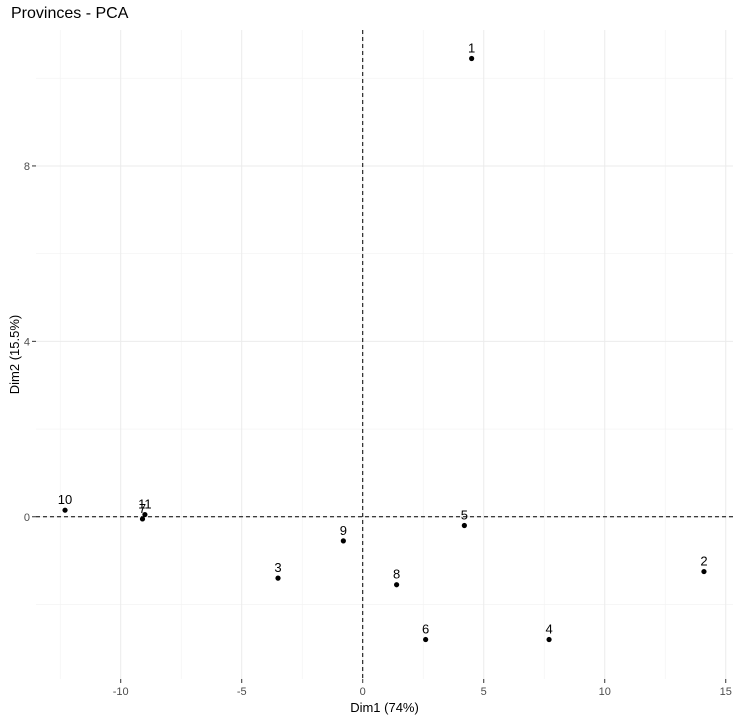 Image resolution: width=738 pixels, height=722 pixels. I want to click on point-label: 3, so click(277, 567).